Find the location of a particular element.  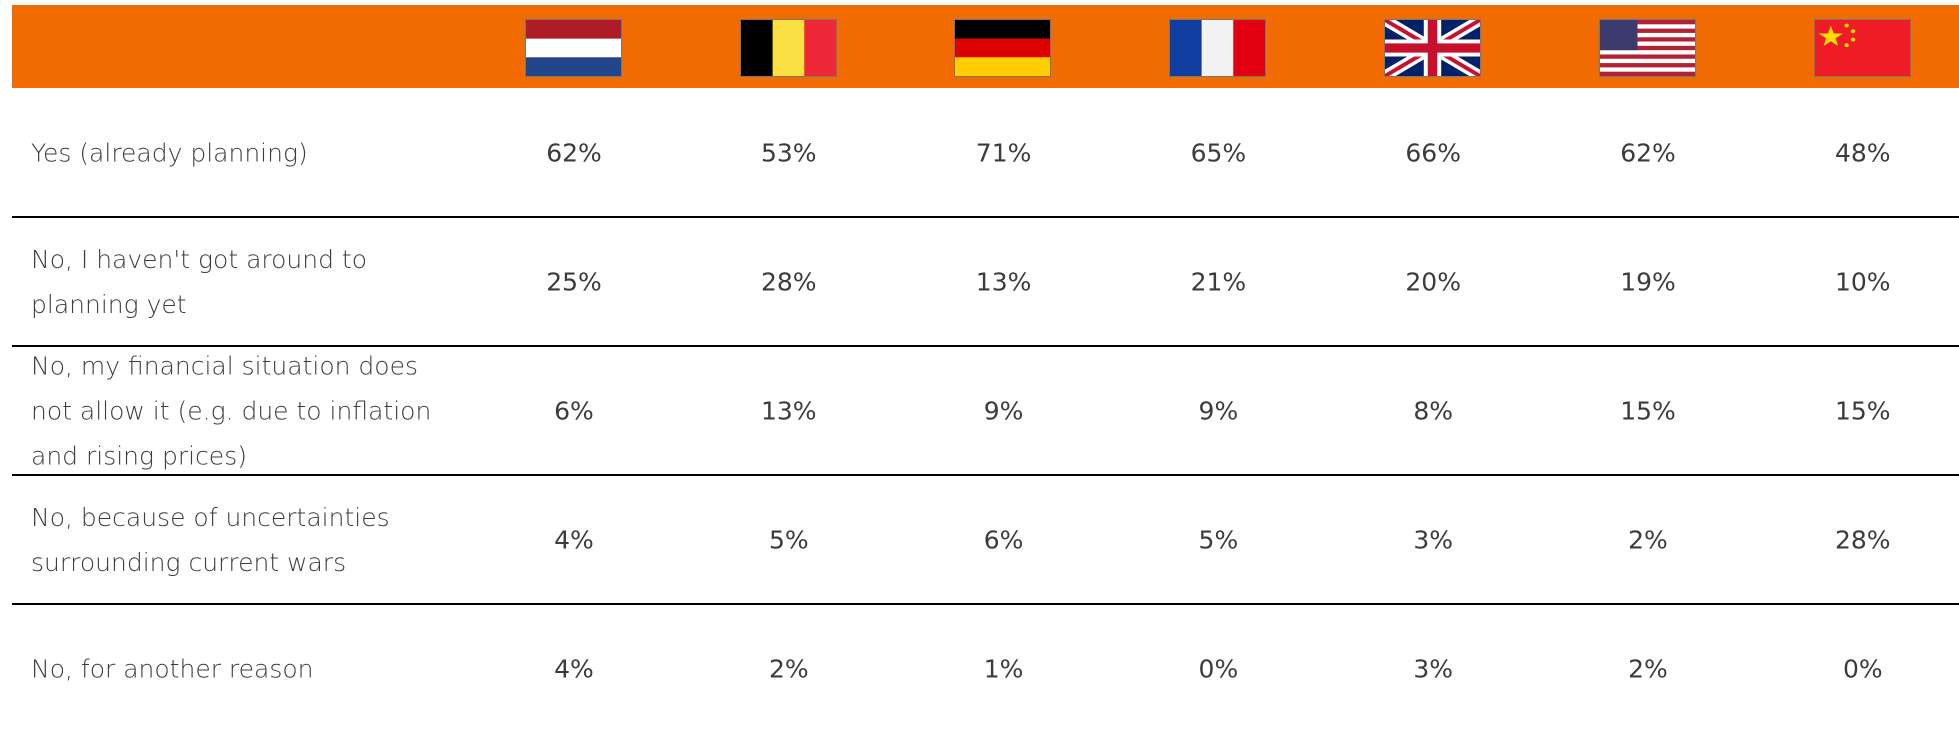

flag-china is located at coordinates (1862, 48).